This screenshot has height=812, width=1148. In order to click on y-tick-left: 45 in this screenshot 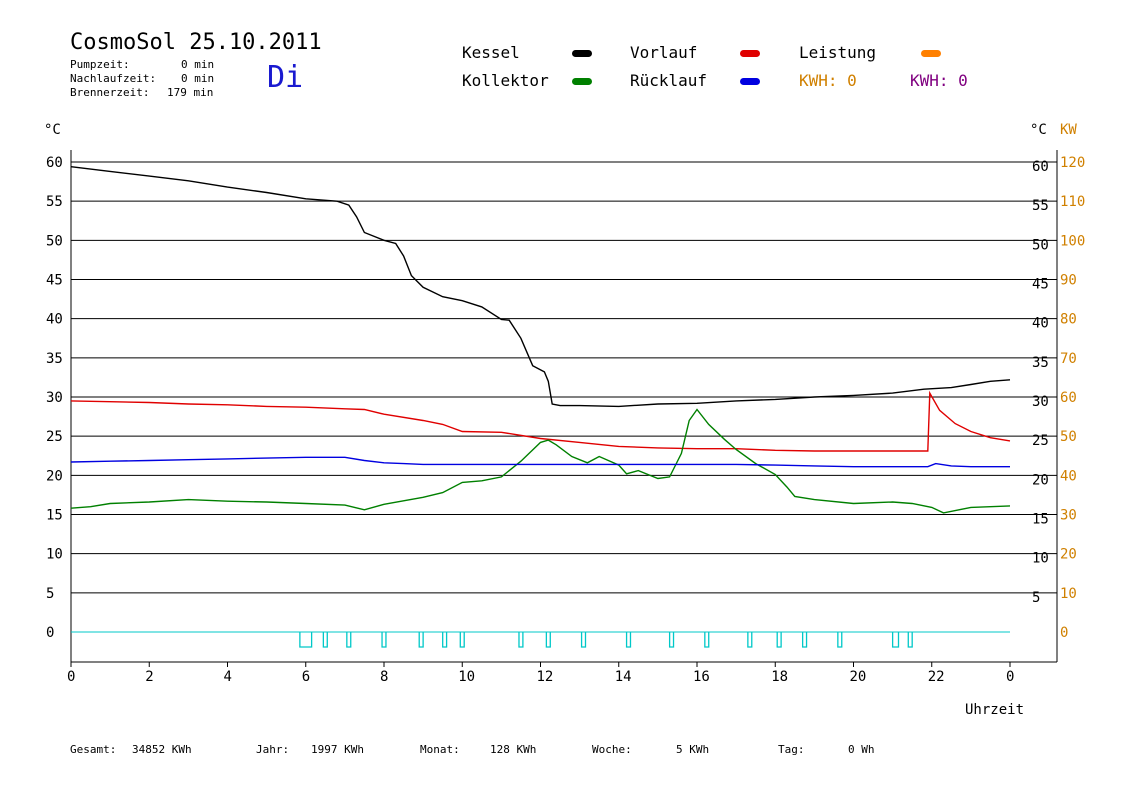, I will do `click(54, 281)`.